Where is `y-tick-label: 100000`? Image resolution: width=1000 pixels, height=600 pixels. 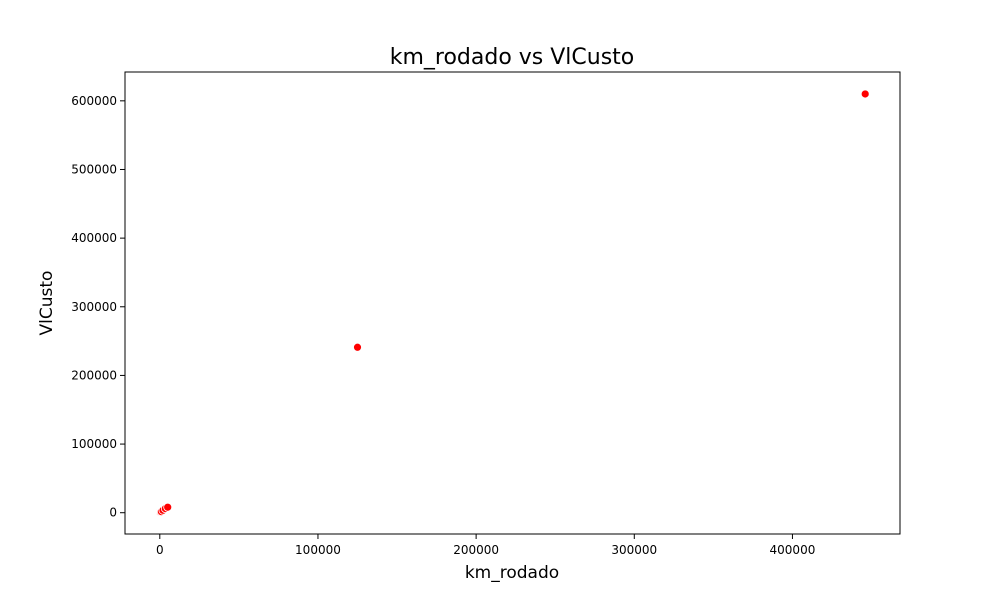
y-tick-label: 100000 is located at coordinates (94, 444).